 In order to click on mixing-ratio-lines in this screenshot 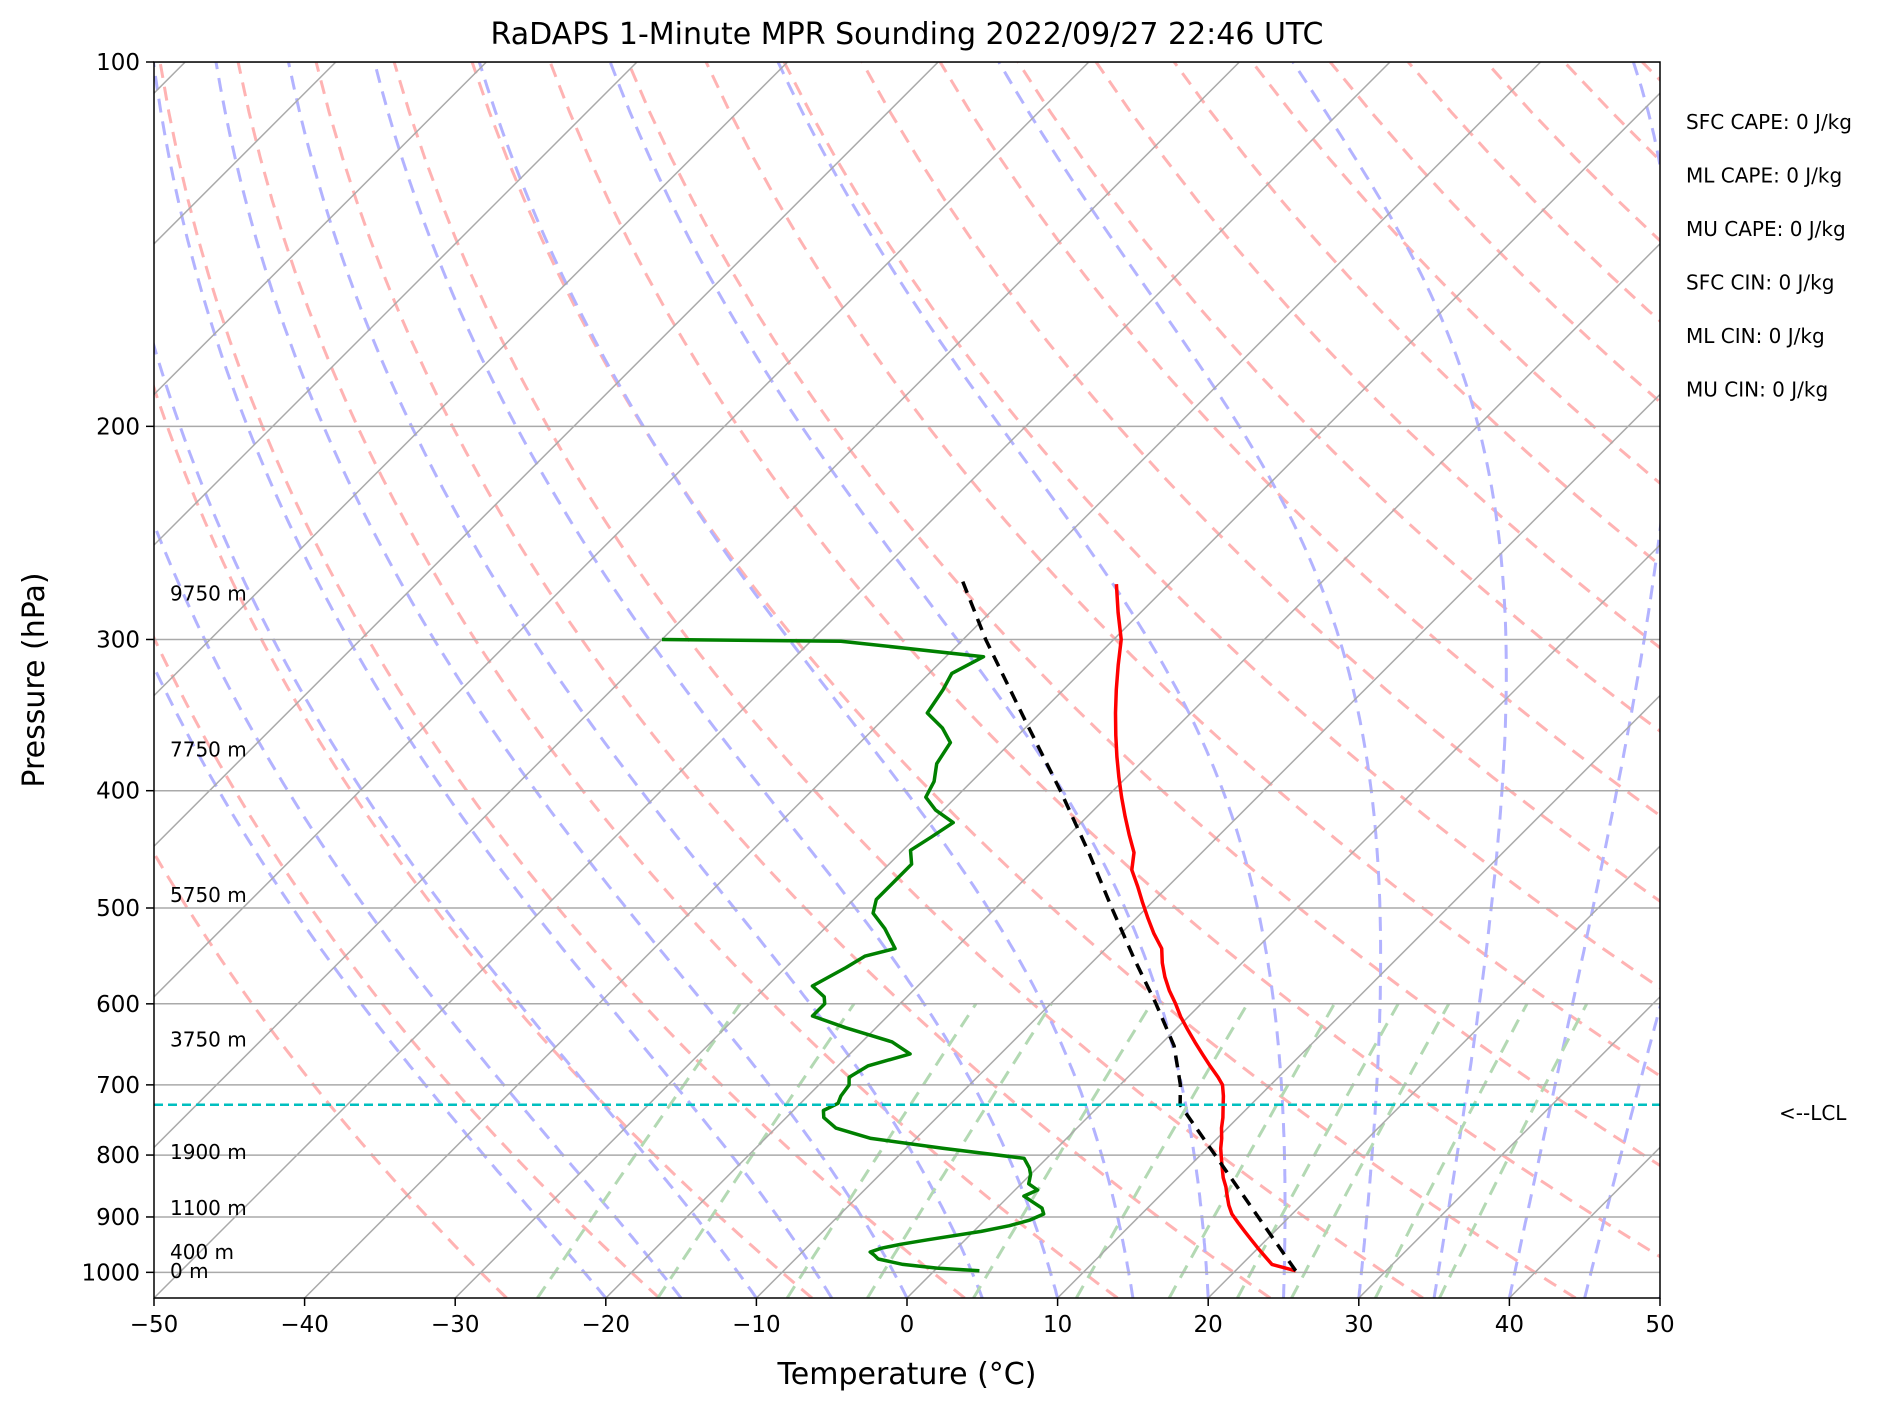, I will do `click(1062, 1150)`.